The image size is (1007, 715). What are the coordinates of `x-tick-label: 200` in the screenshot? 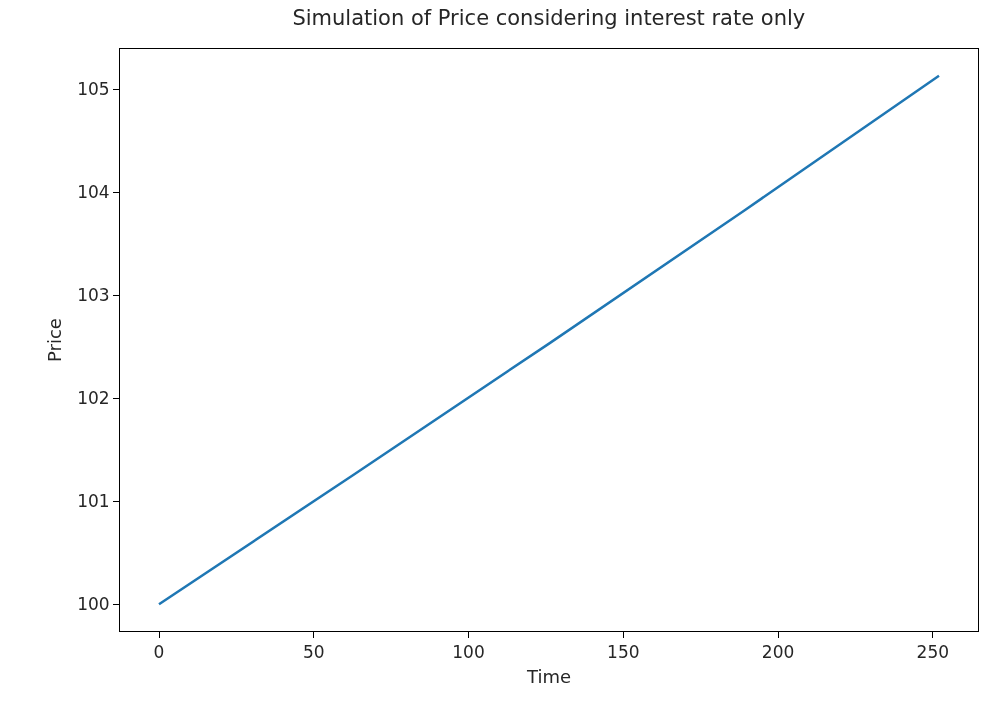 It's located at (778, 652).